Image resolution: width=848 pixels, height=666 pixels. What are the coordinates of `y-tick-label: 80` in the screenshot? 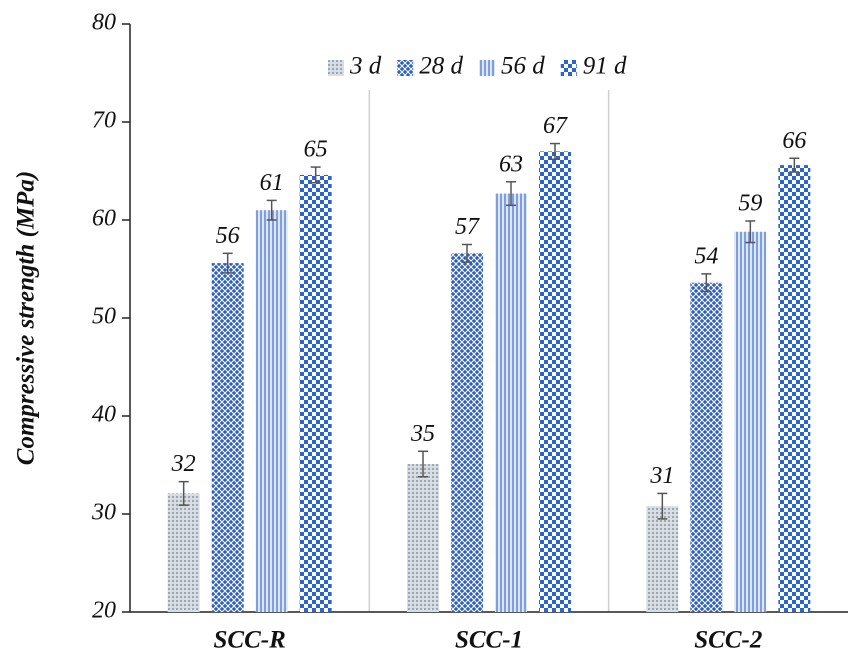 It's located at (104, 23).